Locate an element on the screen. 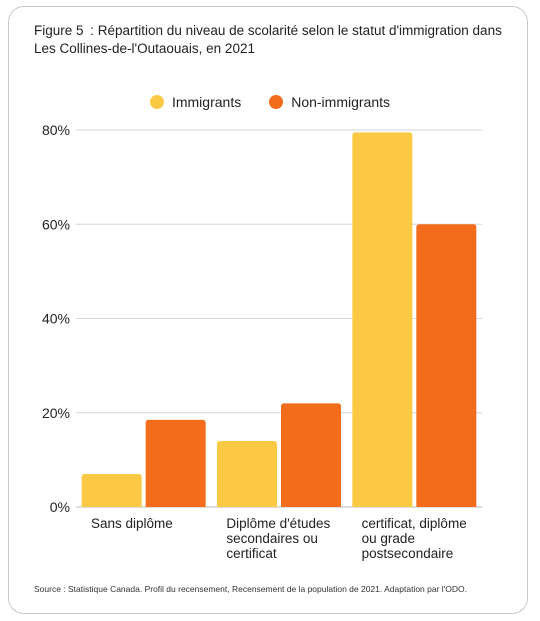  chart-legend: Immigrants Non-immigrants is located at coordinates (270, 102).